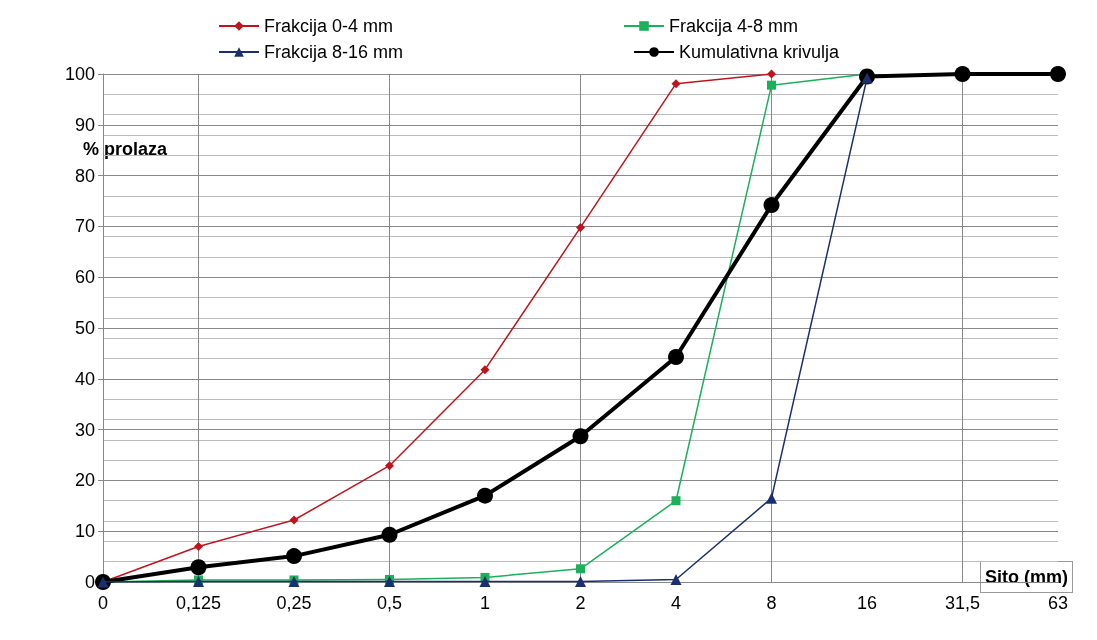 The image size is (1097, 640). Describe the element at coordinates (198, 603) in the screenshot. I see `x-tick-label: 0,125` at that location.